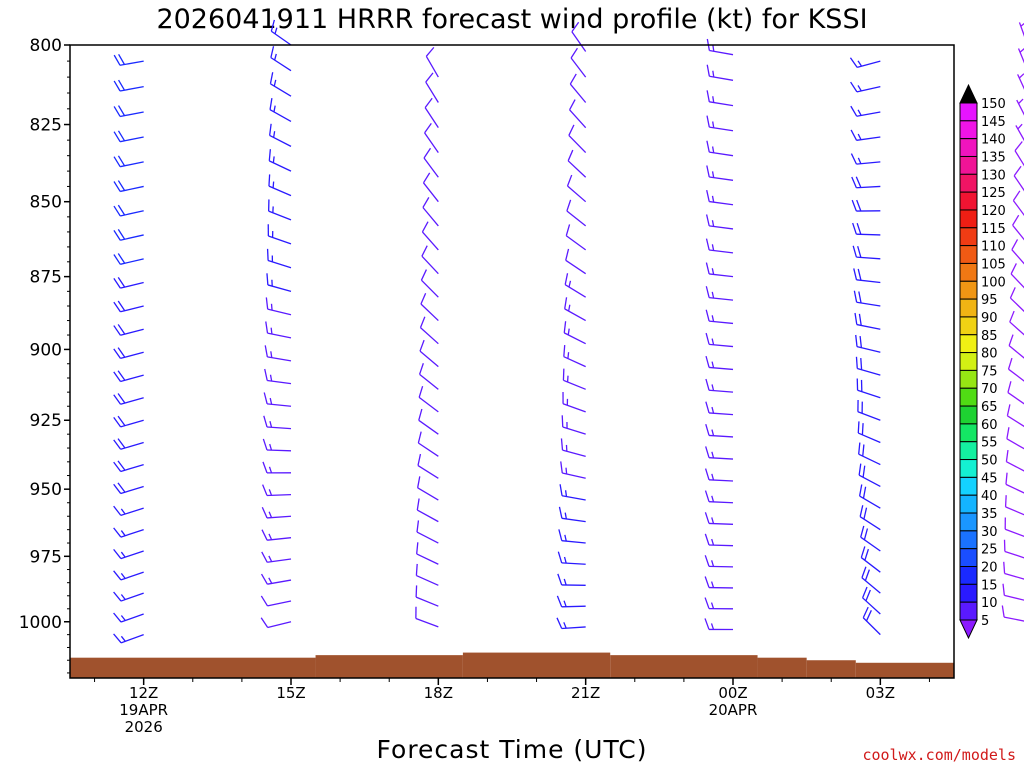 The image size is (1024, 768). What do you see at coordinates (438, 693) in the screenshot?
I see `x-tick-label: 18Z` at bounding box center [438, 693].